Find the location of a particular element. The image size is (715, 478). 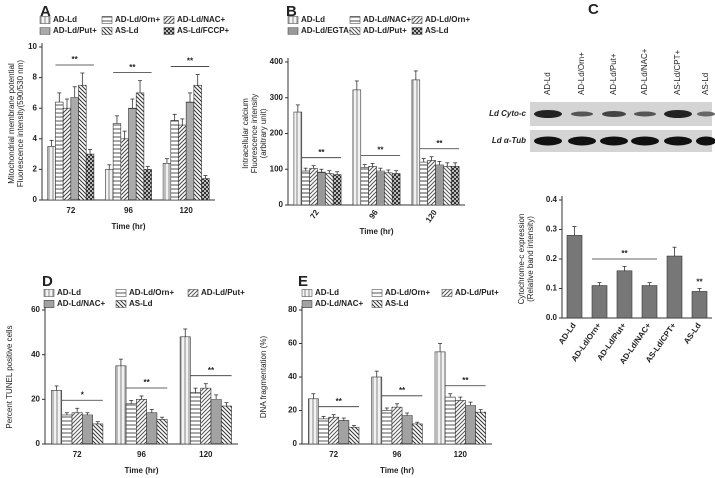

y-tick-label: 2 is located at coordinates (35, 169).